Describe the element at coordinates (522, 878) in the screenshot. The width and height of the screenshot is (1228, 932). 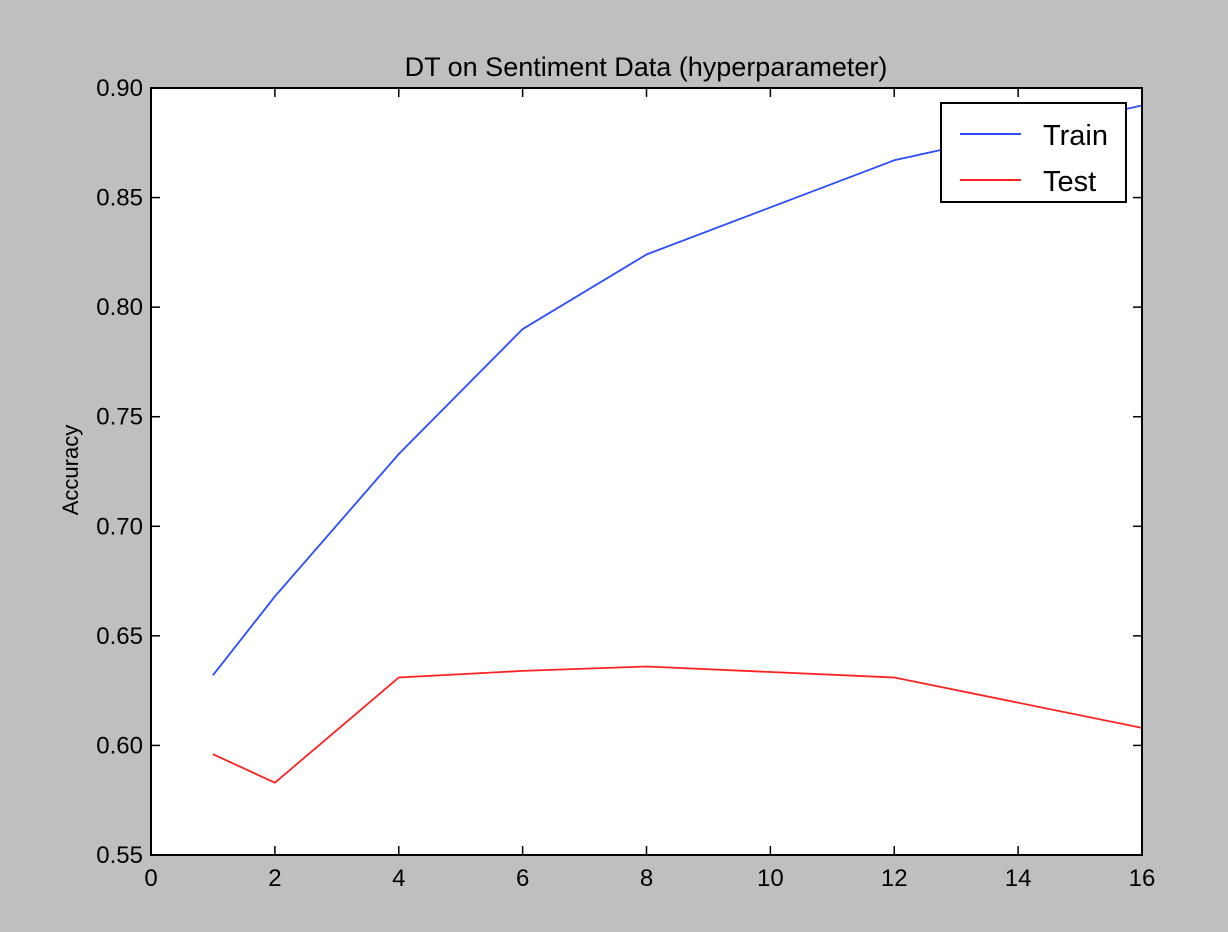
I see `x-tick-label: 6` at that location.